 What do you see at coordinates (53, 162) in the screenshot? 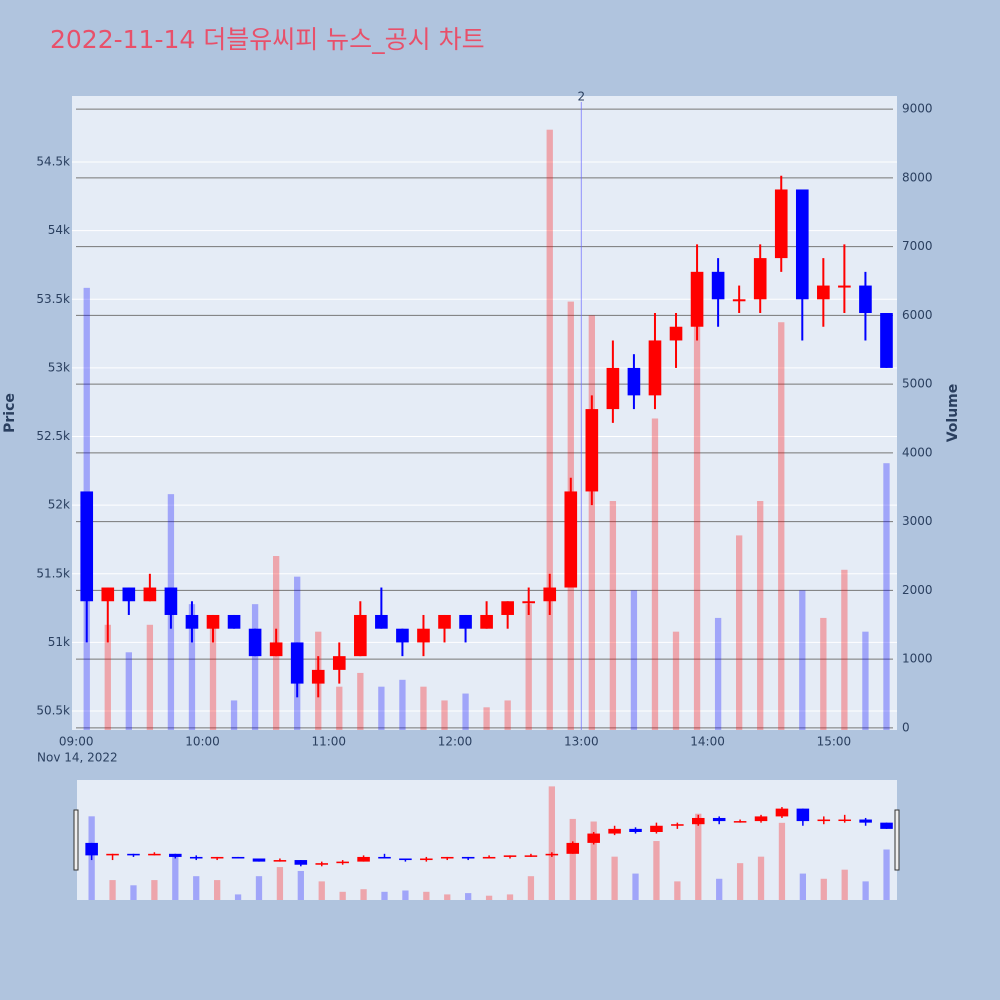
I see `y-tick-label: 54.5k` at bounding box center [53, 162].